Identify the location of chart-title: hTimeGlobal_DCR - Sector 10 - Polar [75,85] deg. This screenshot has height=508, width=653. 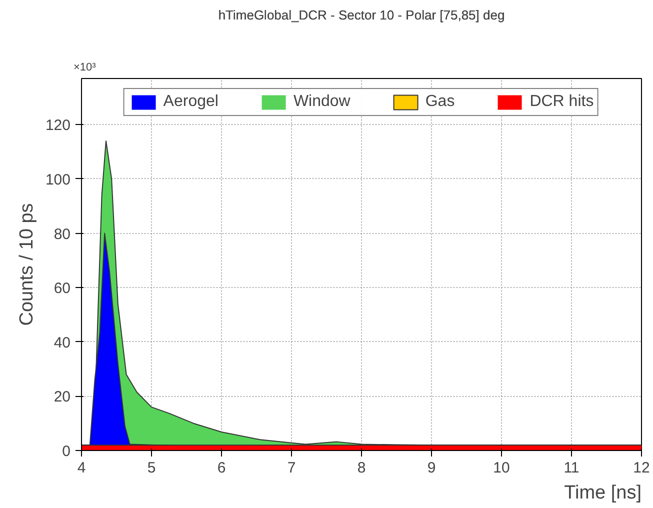
(361, 15).